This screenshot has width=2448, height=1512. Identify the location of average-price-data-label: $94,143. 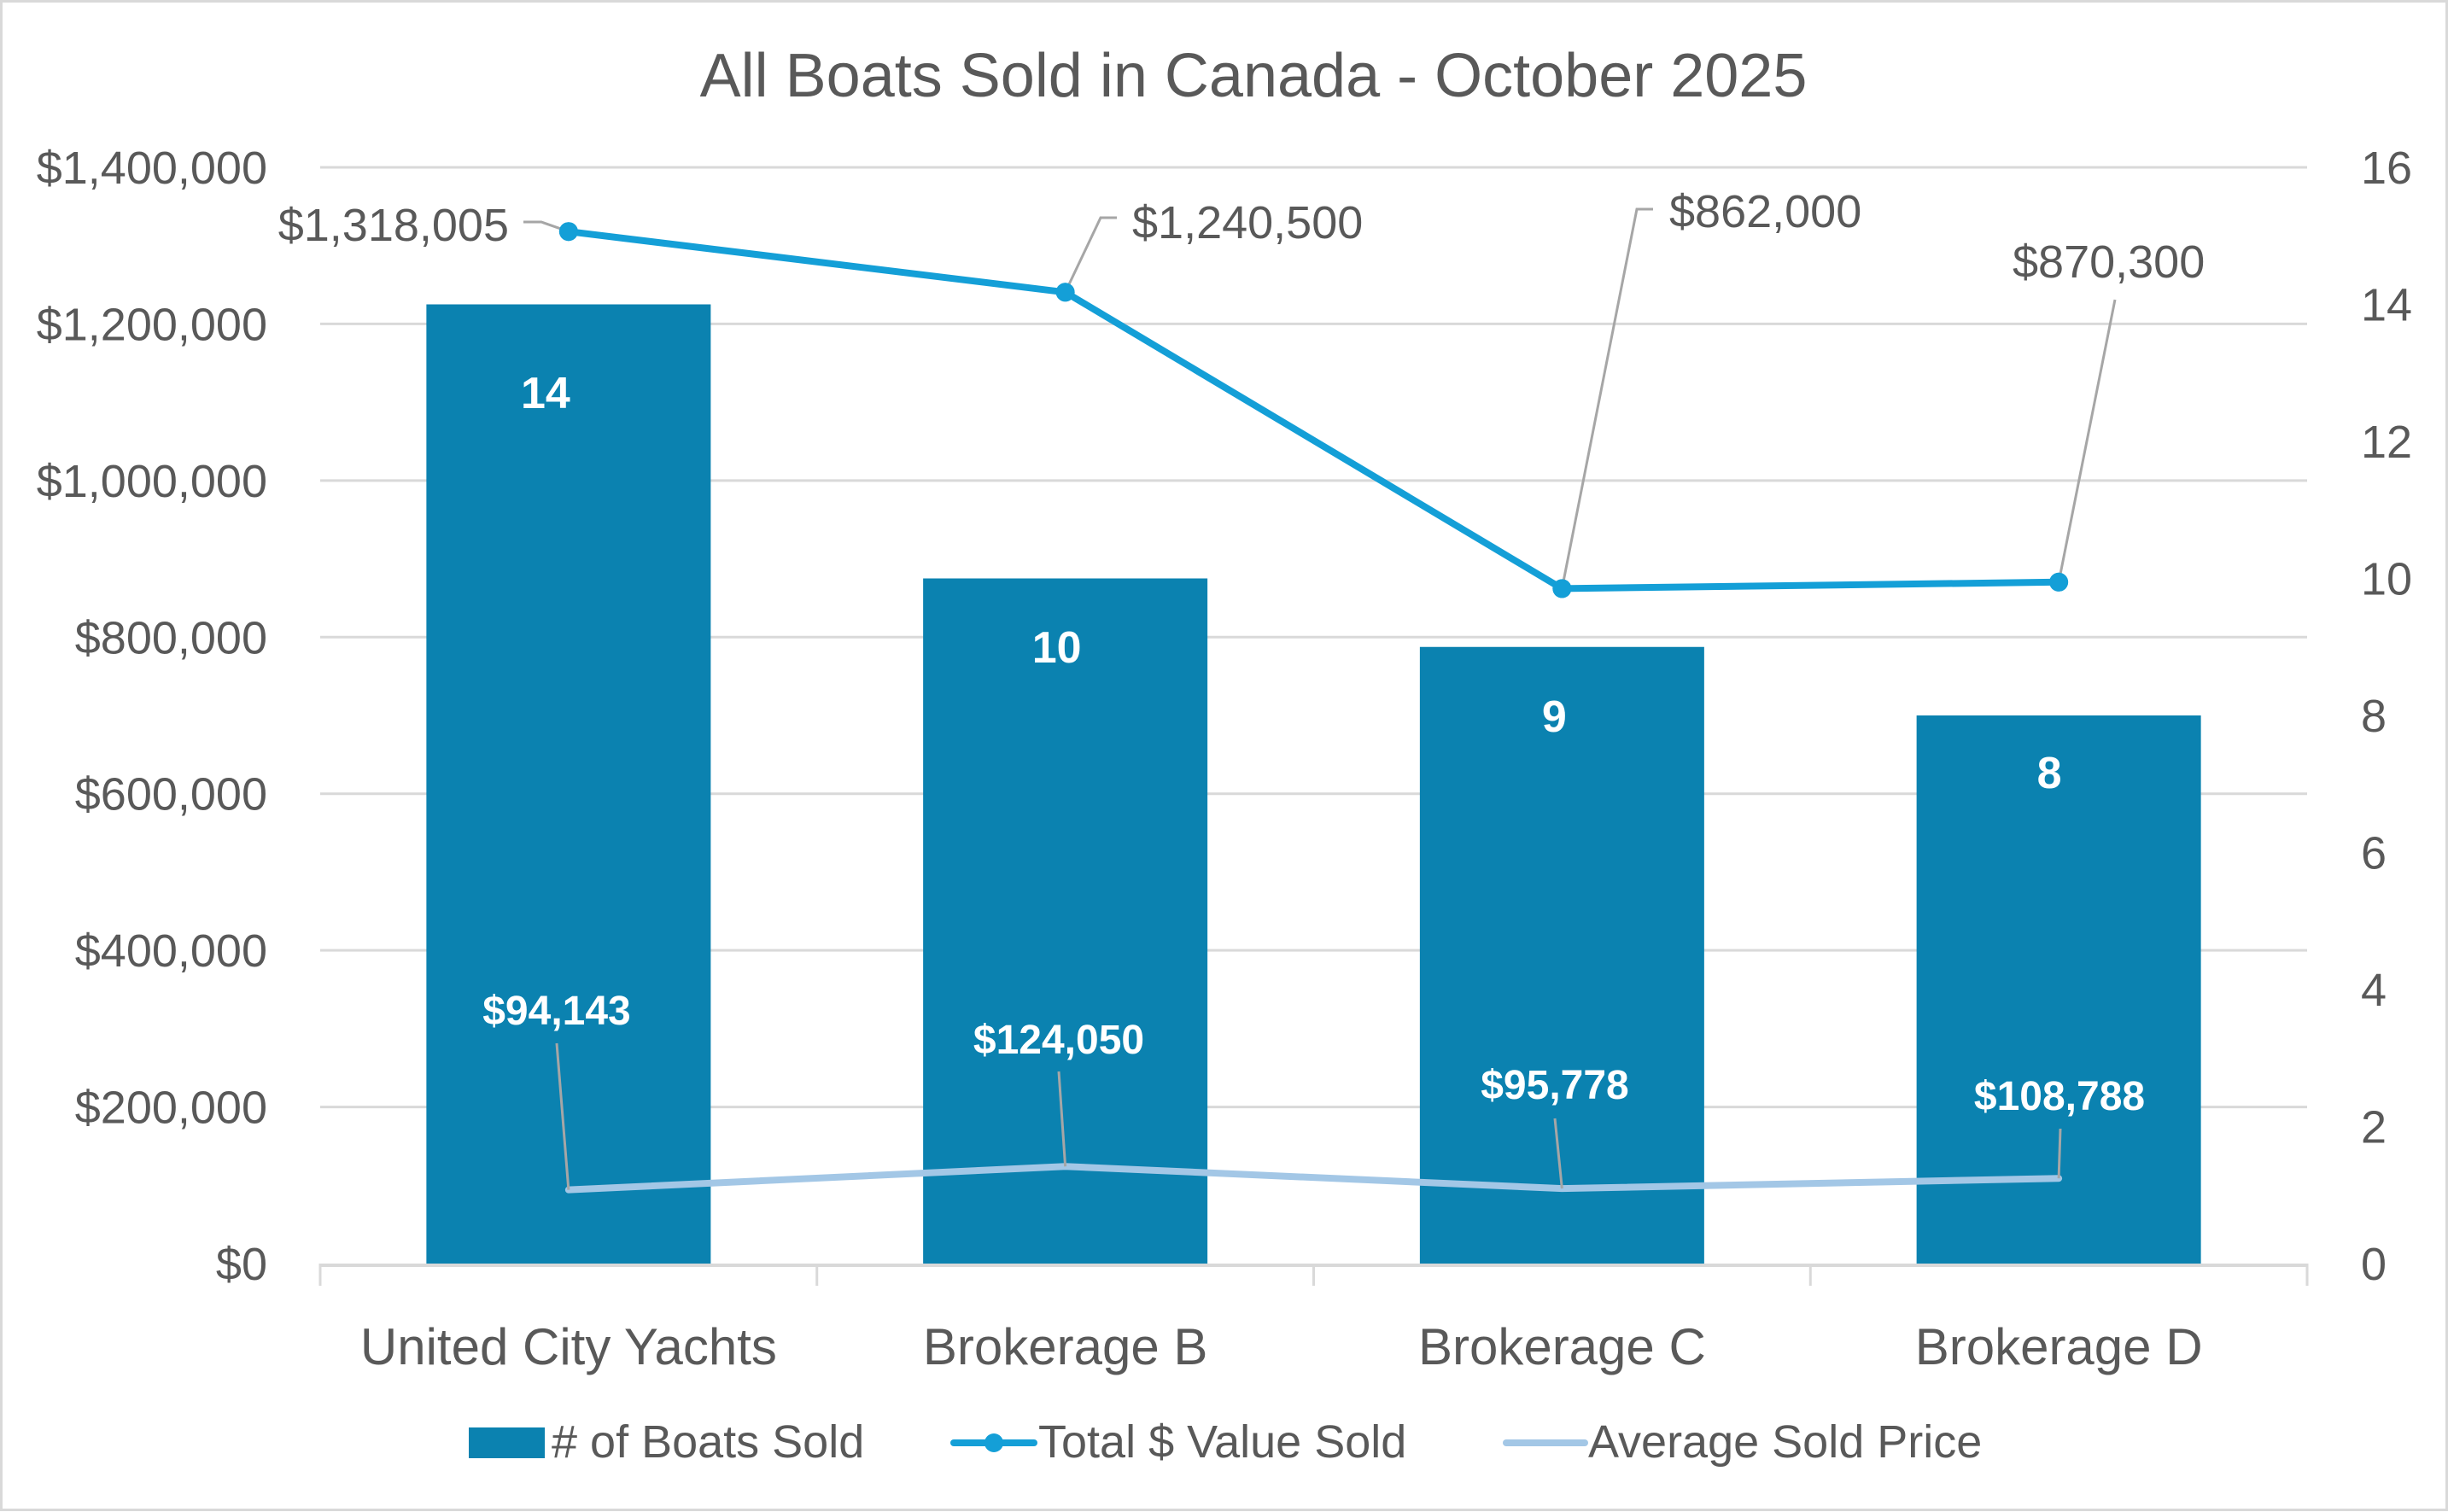
(557, 1011).